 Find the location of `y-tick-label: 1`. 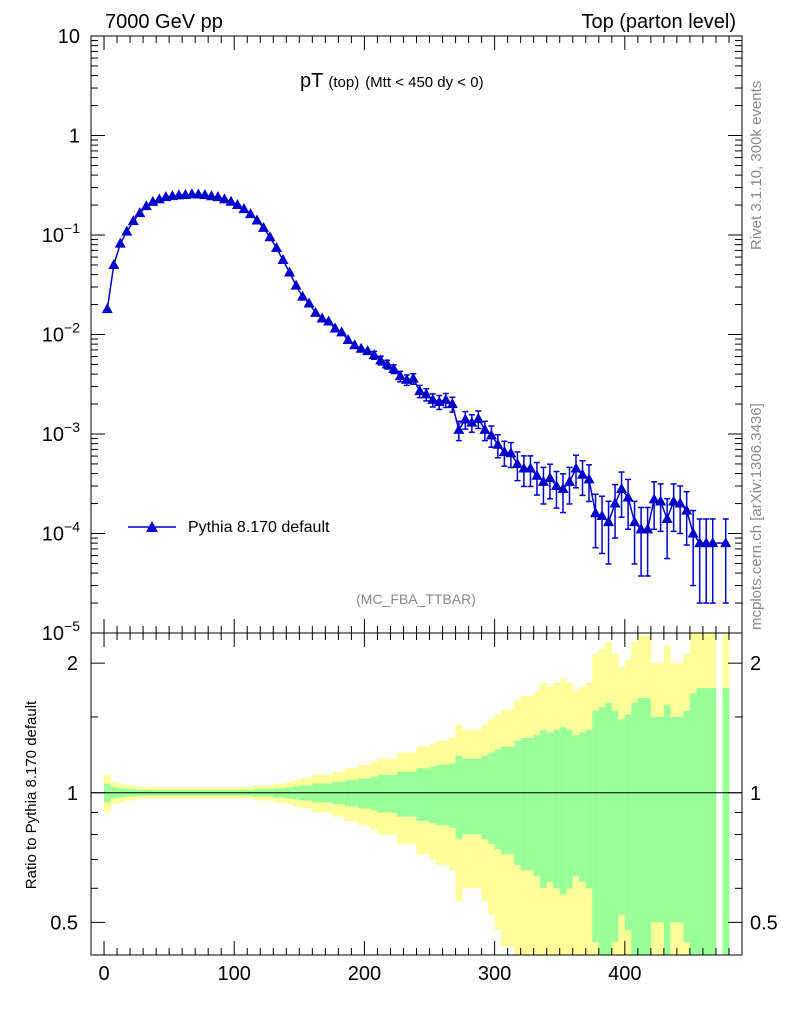

y-tick-label: 1 is located at coordinates (74, 137).